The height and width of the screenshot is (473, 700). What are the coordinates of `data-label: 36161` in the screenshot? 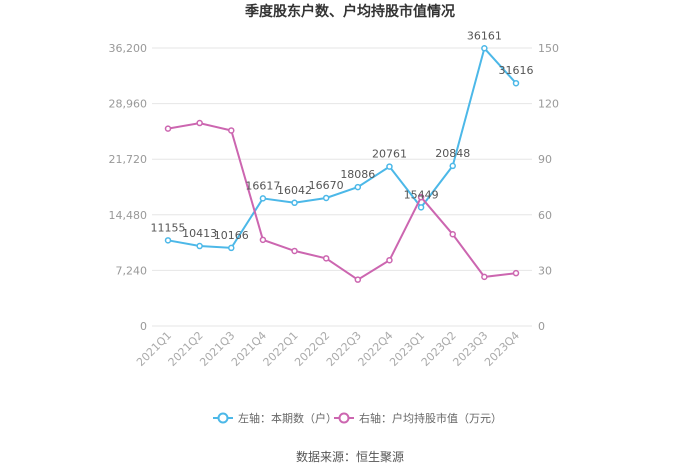 It's located at (484, 35).